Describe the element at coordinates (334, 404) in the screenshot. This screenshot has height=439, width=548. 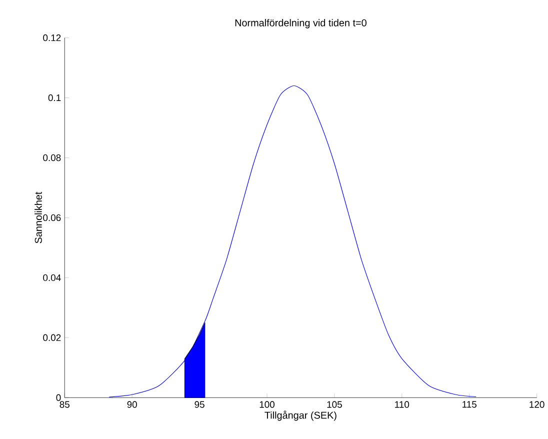
I see `x-tick-label: 105` at that location.